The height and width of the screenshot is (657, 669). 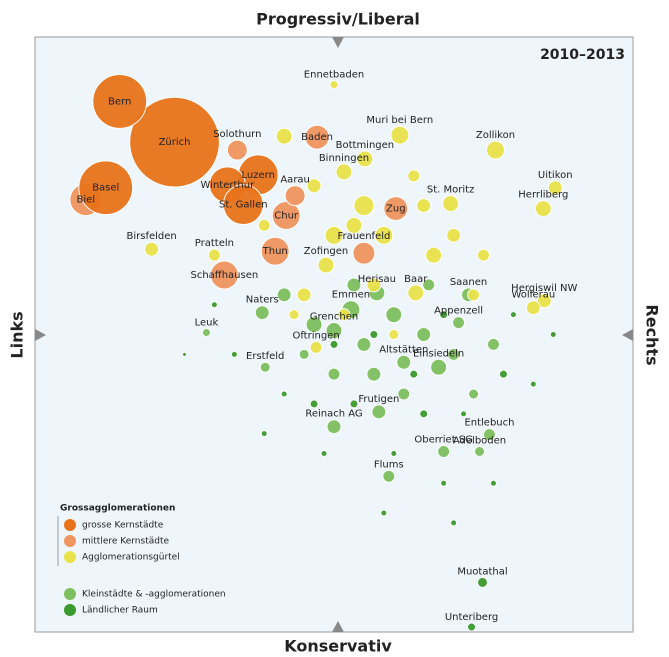 I want to click on point-label: Biel, so click(x=86, y=200).